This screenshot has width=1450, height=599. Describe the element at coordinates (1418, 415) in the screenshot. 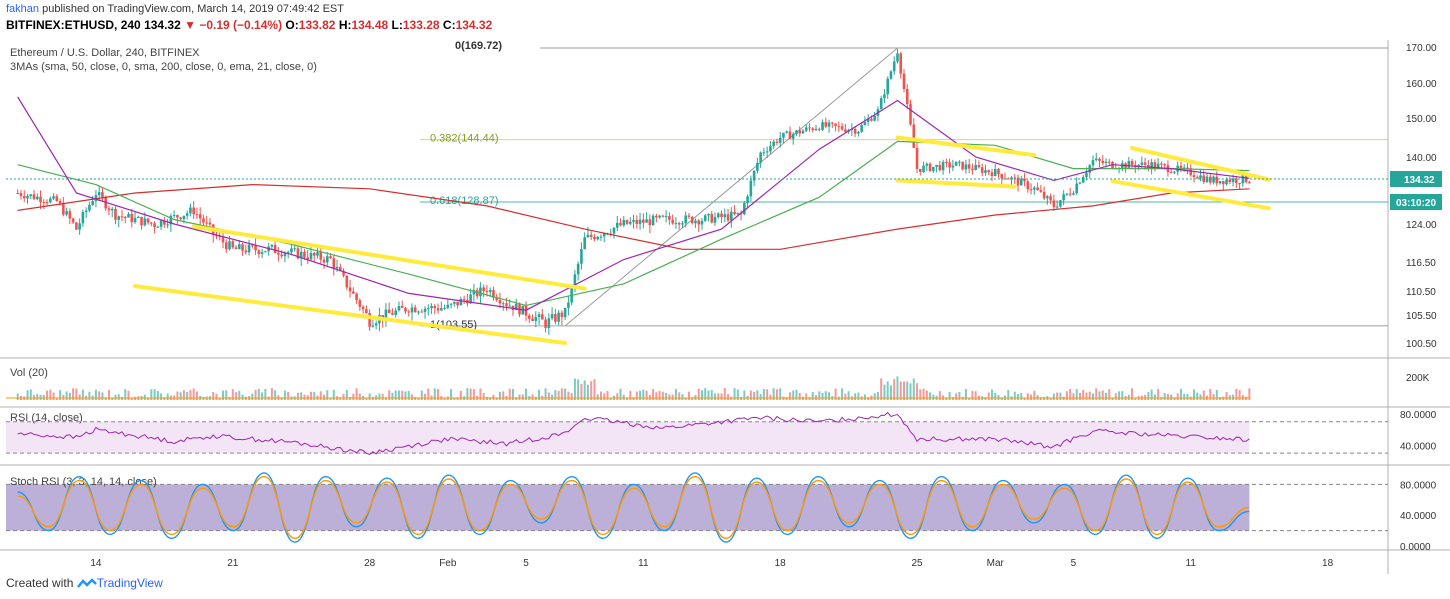

I see `rsi-axis-tick: 80.0000` at that location.